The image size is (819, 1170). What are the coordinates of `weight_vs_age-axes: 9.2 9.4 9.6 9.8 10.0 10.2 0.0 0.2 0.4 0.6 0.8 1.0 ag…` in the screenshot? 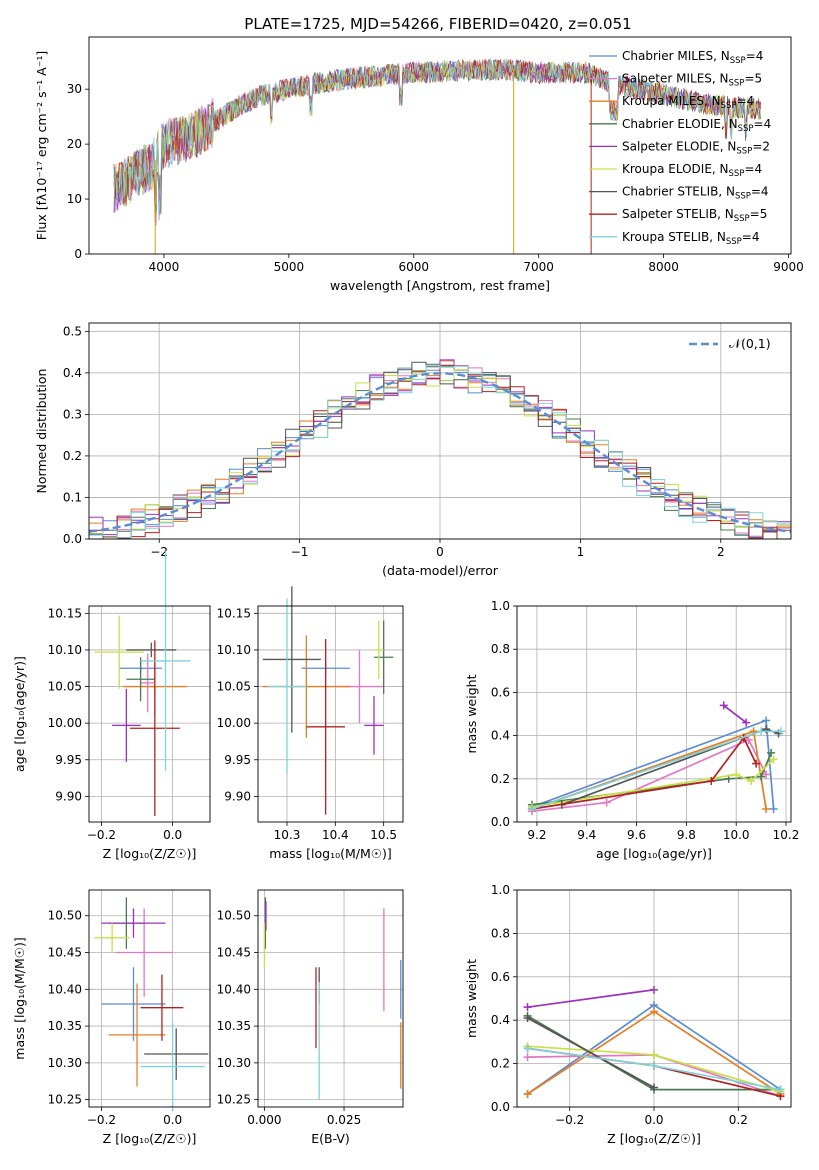 It's located at (631, 730).